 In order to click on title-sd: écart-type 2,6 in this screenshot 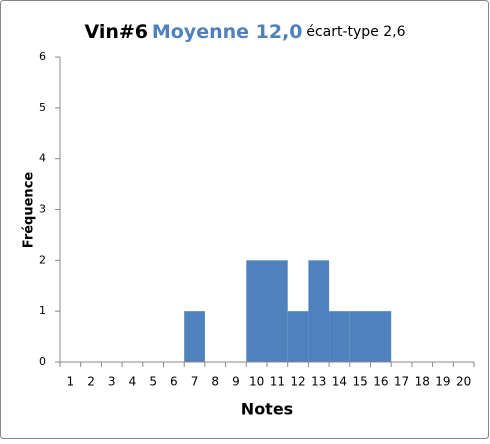, I will do `click(355, 32)`.